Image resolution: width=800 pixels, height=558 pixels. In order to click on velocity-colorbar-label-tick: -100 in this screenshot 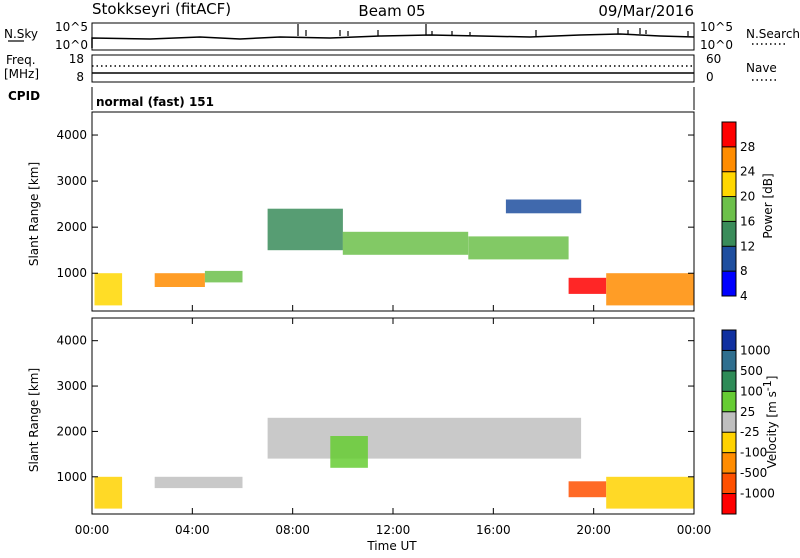, I will do `click(753, 453)`.